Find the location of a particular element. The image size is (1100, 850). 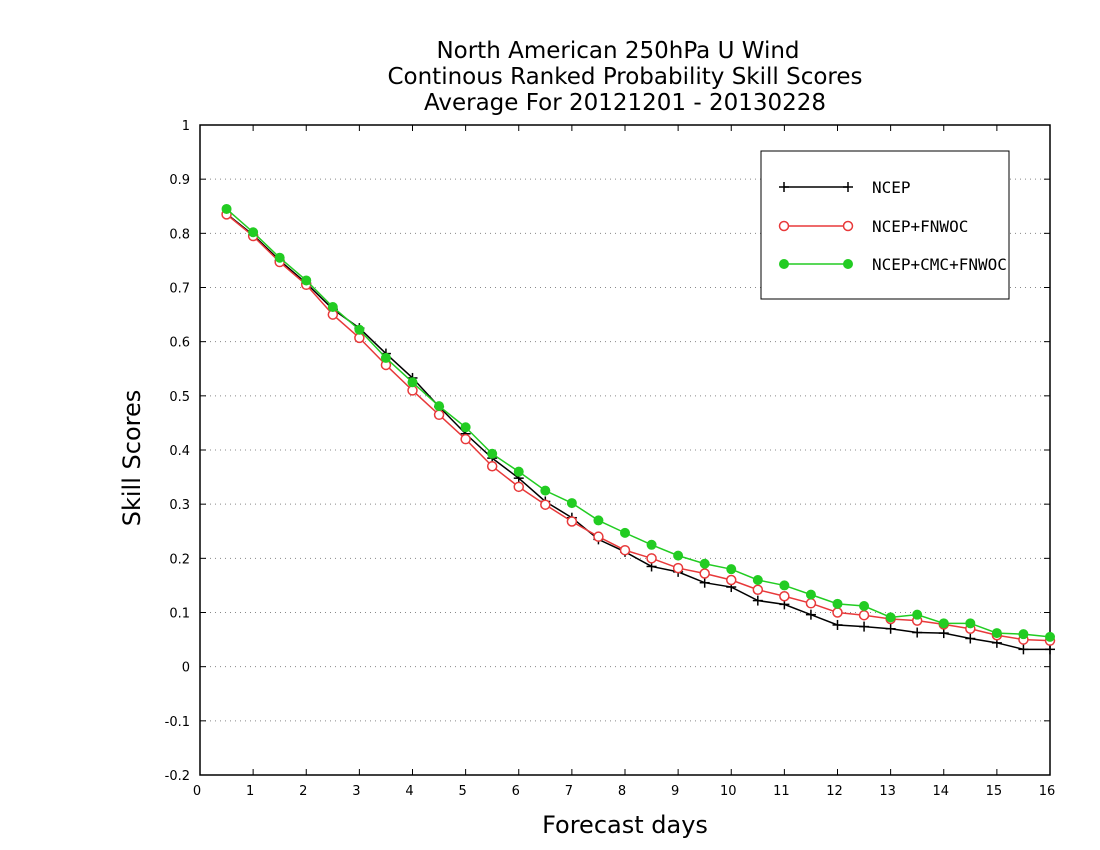

x-tick-label: 2 is located at coordinates (303, 791).